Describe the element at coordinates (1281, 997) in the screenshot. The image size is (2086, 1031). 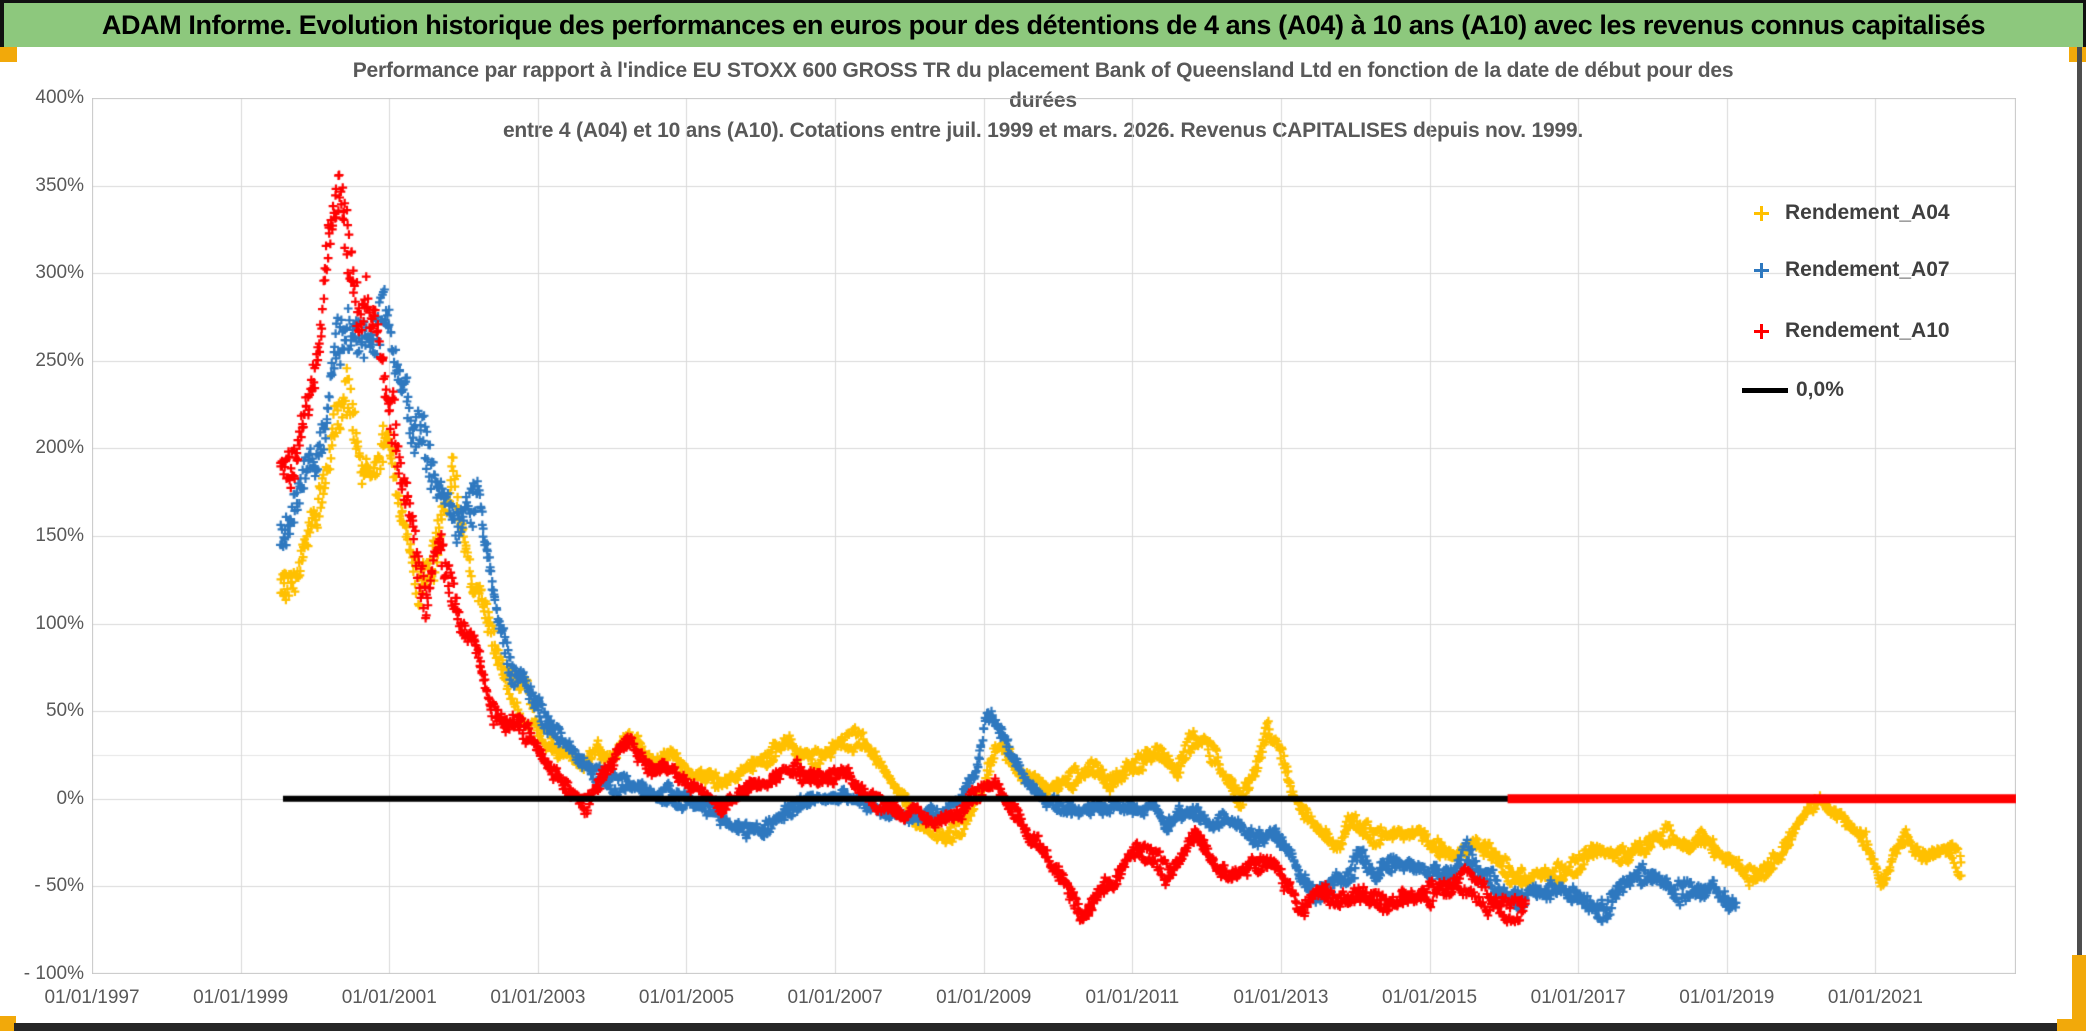
I see `x-tick-label: 01/01/2013` at that location.